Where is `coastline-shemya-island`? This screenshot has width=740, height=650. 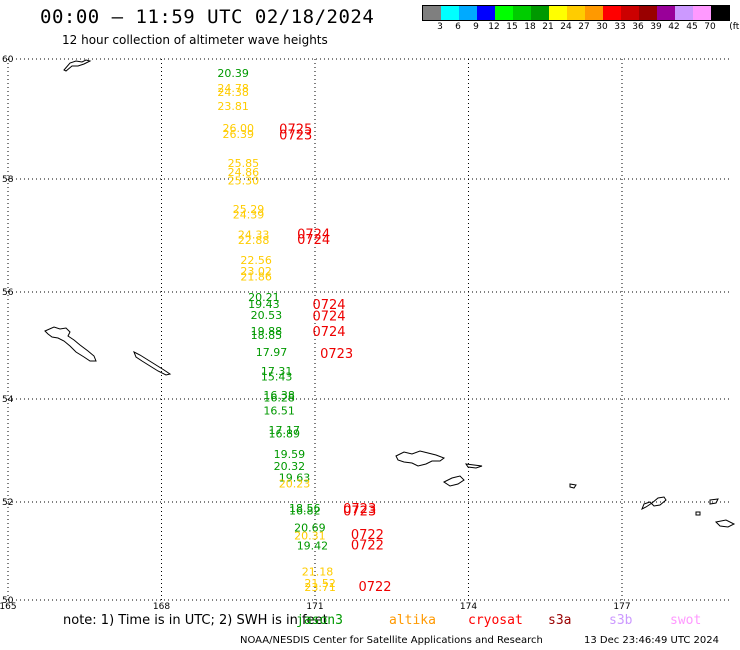
coastline-shemya-island is located at coordinates (473, 466).